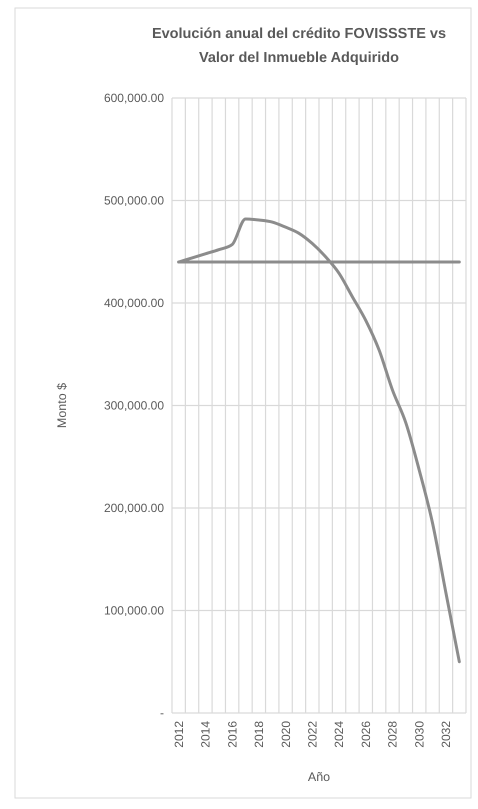  Describe the element at coordinates (232, 734) in the screenshot. I see `x-tick-label: 2016` at that location.